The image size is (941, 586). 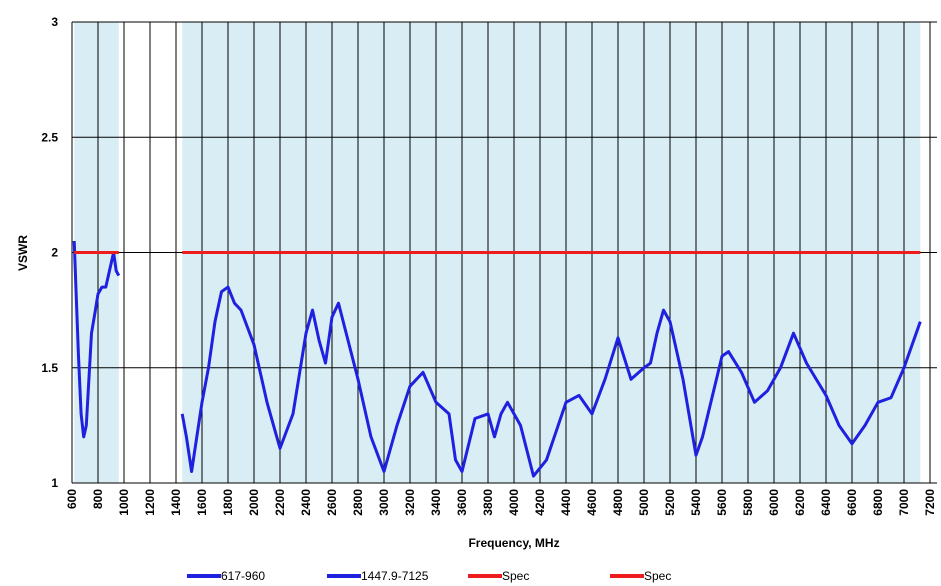 What do you see at coordinates (306, 502) in the screenshot?
I see `x-tick-label: 2400` at bounding box center [306, 502].